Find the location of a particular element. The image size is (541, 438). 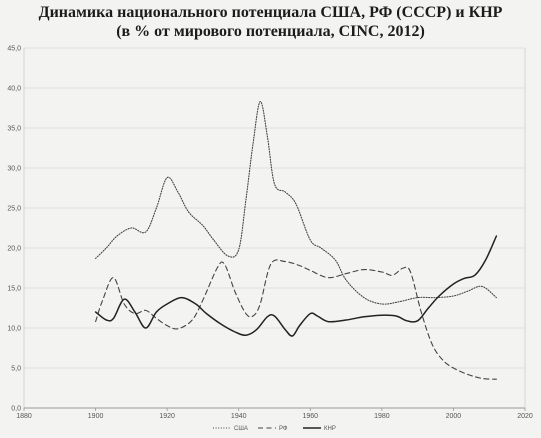

x-tick-label: 1900 is located at coordinates (96, 416).